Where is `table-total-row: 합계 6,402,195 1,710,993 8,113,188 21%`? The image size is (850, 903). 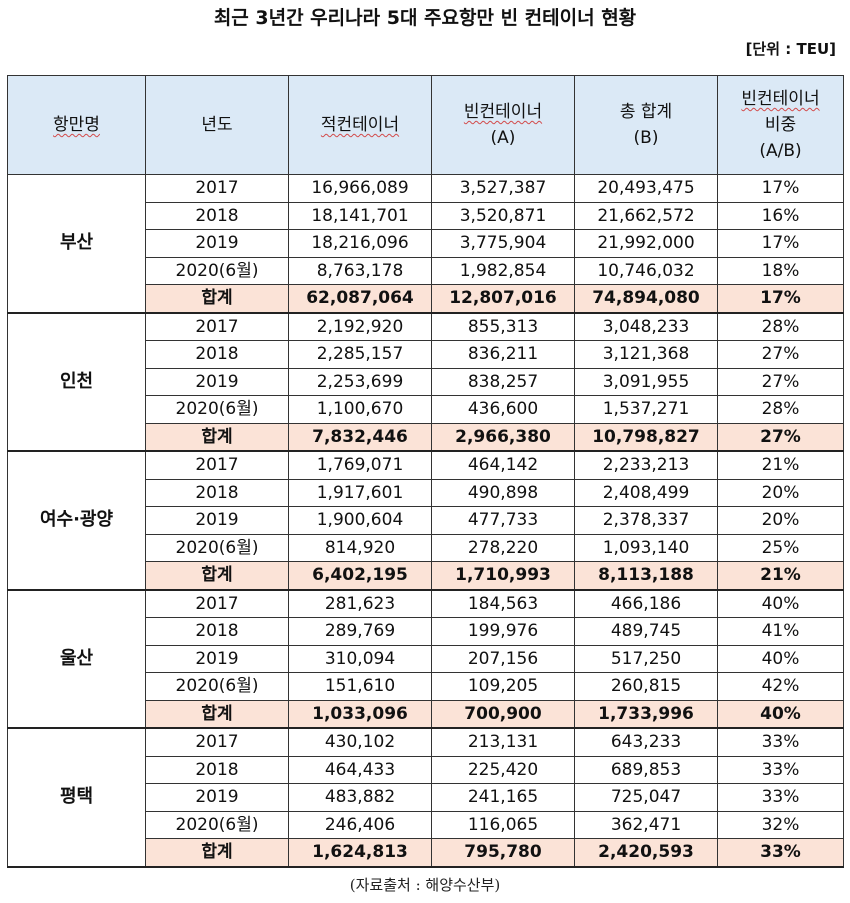 table-total-row: 합계 6,402,195 1,710,993 8,113,188 21% is located at coordinates (426, 576).